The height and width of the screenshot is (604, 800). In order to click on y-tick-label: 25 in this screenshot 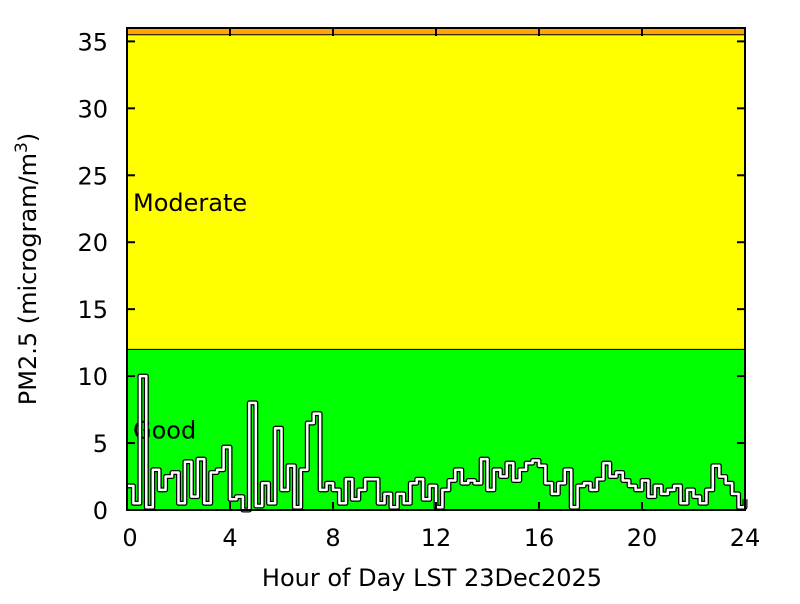, I will do `click(92, 176)`.